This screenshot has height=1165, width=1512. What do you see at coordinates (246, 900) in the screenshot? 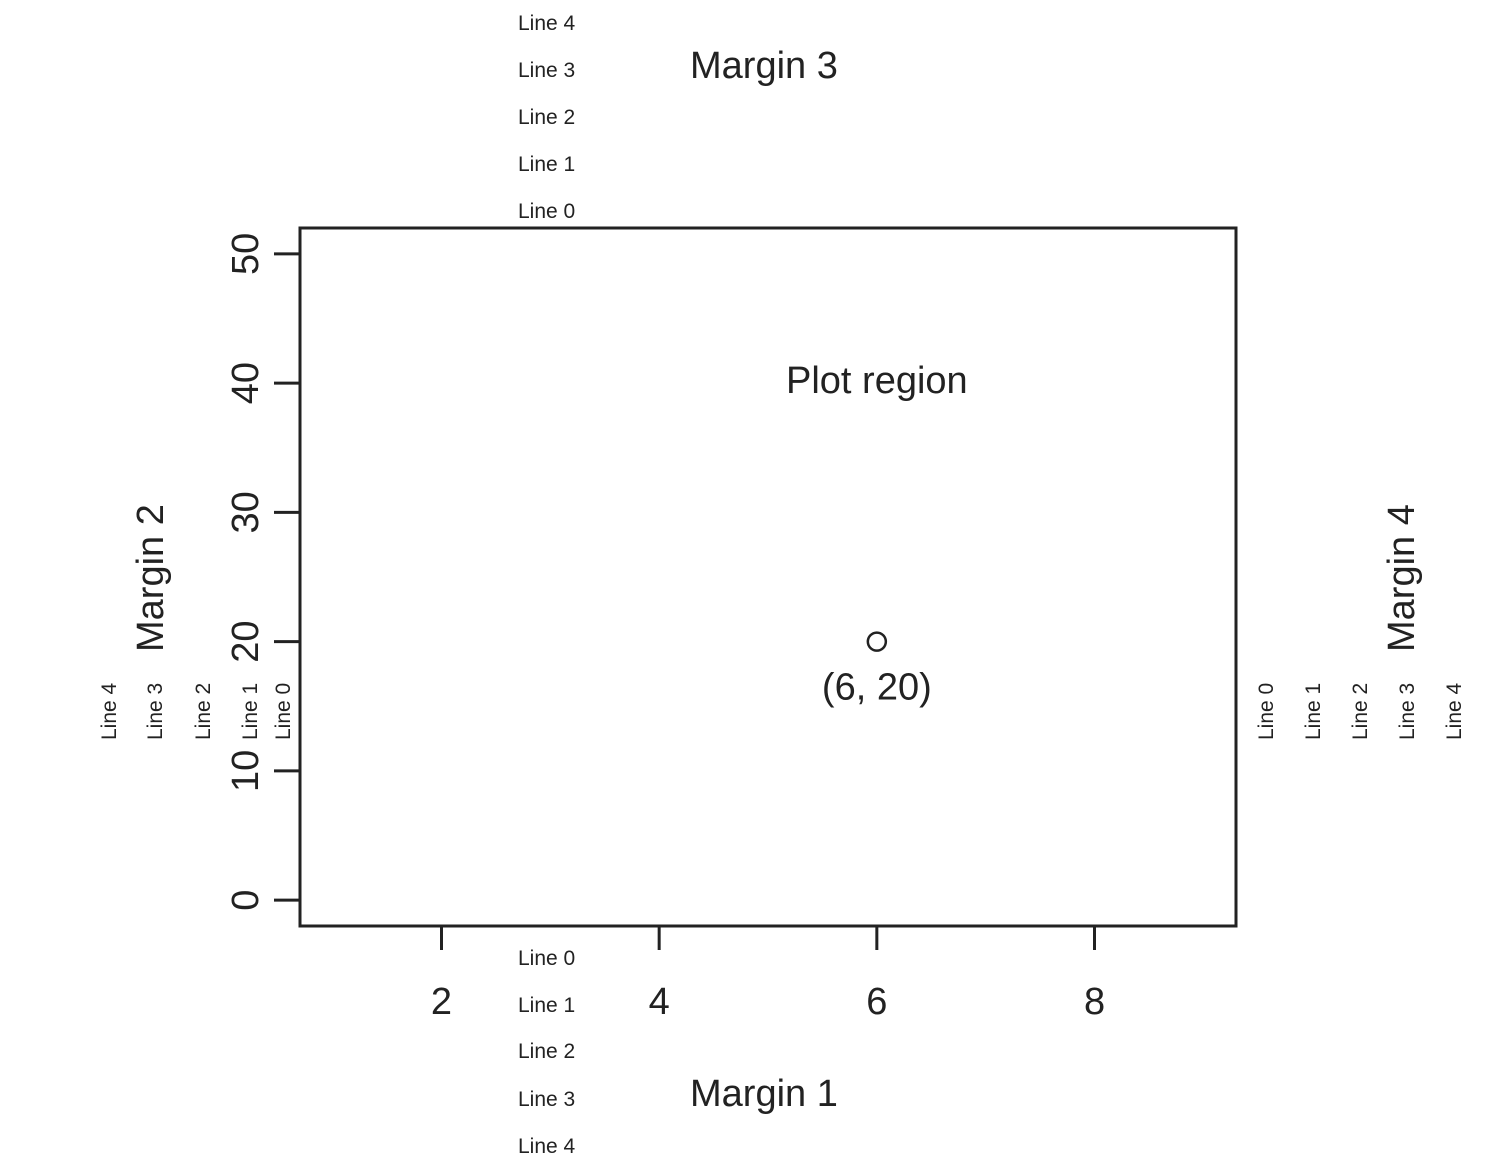
I see `y-tick-label: 0` at bounding box center [246, 900].